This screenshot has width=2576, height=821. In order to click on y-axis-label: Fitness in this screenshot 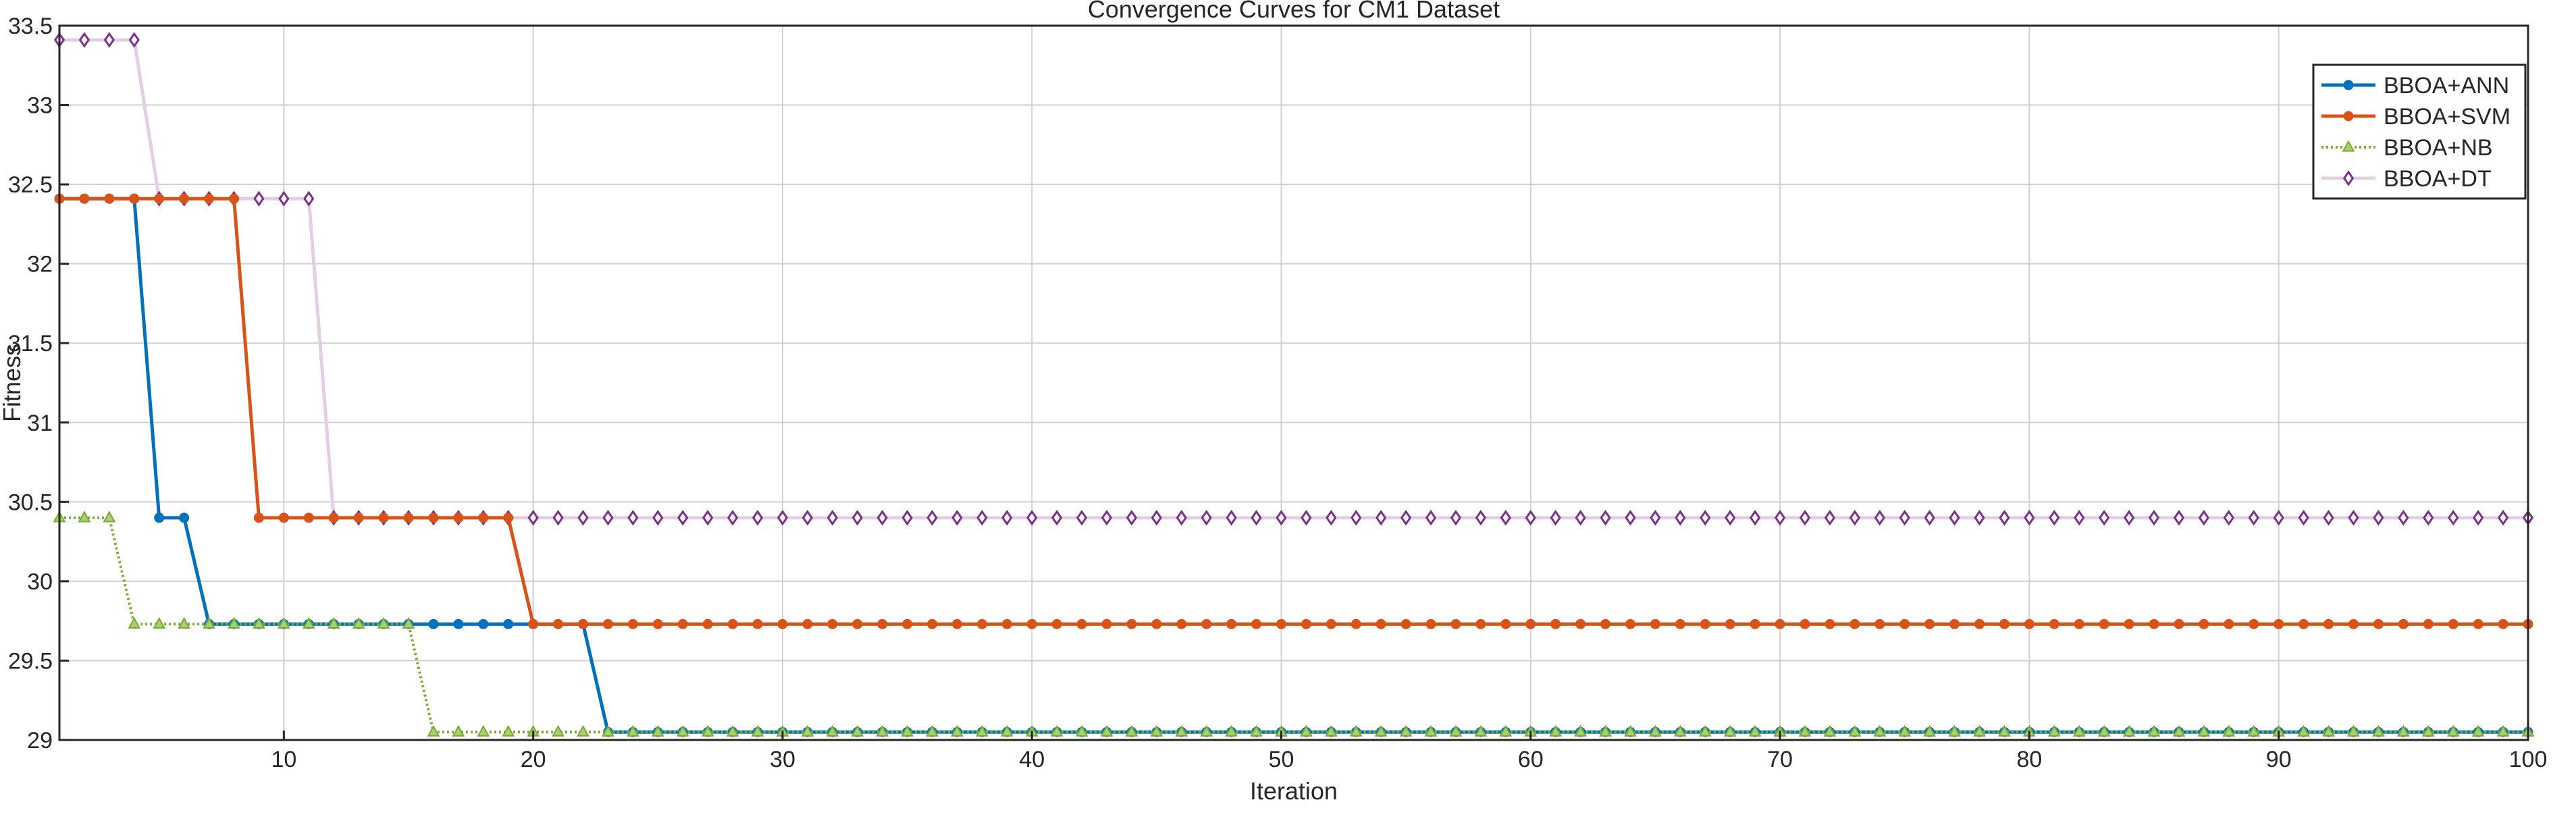, I will do `click(13, 383)`.